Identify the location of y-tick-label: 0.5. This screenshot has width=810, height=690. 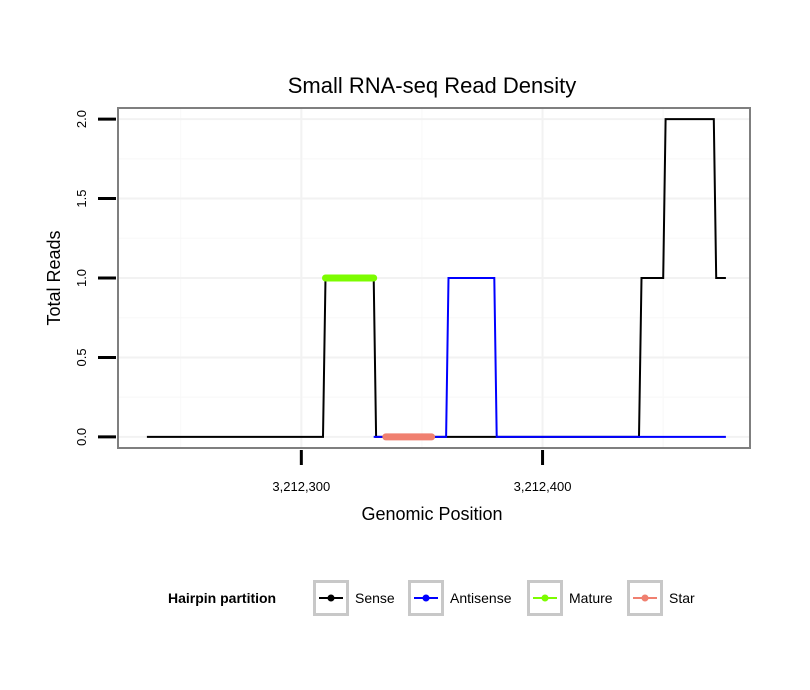
(81, 357).